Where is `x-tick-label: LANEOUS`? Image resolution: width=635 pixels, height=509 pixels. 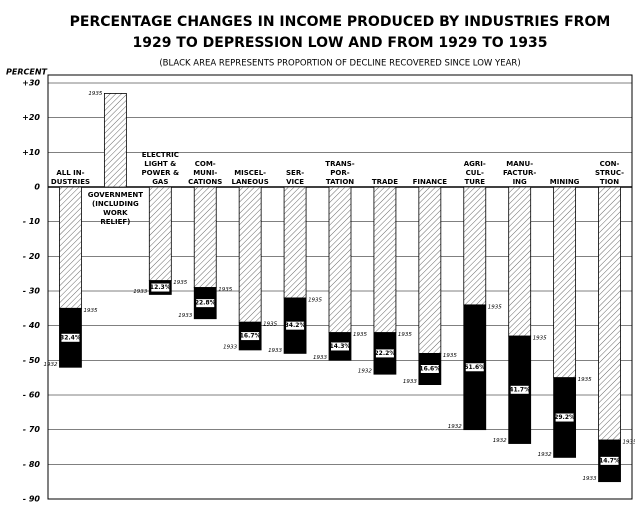 x-tick-label: LANEOUS is located at coordinates (250, 182).